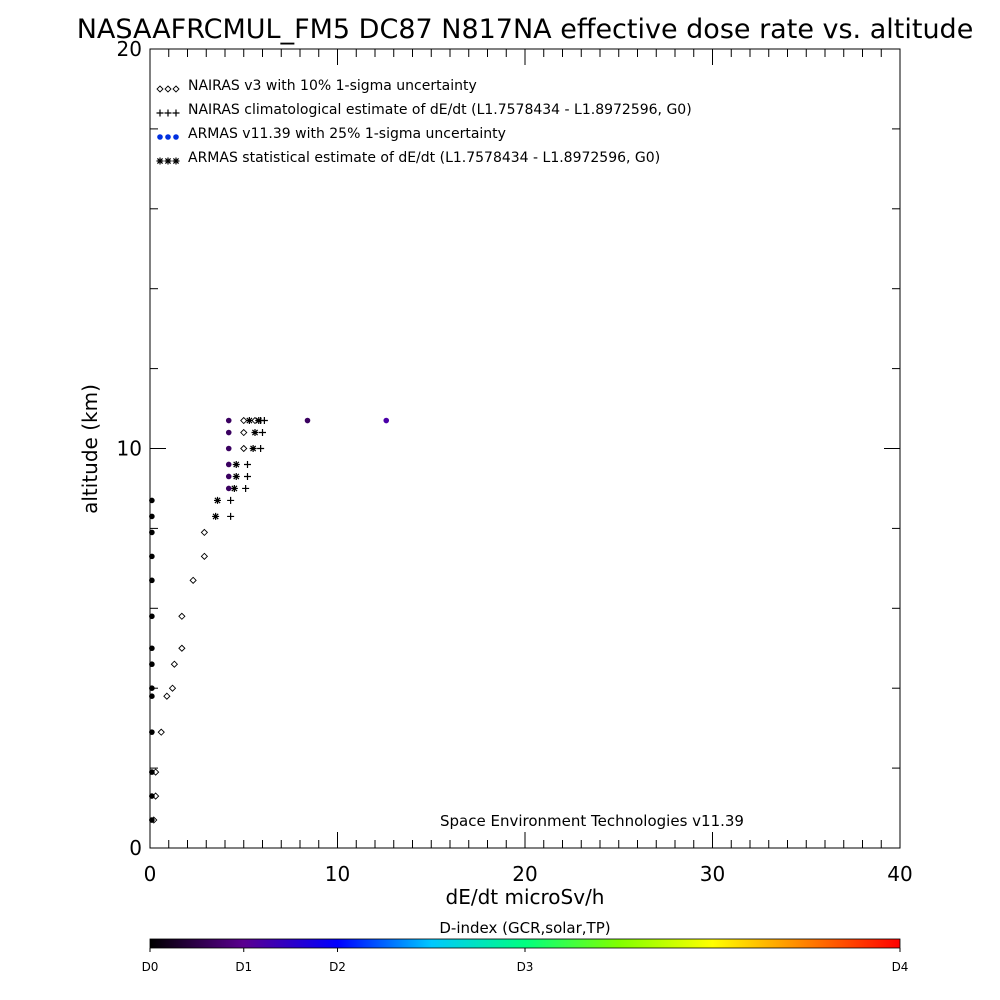  What do you see at coordinates (129, 449) in the screenshot?
I see `y-tick-label: 10` at bounding box center [129, 449].